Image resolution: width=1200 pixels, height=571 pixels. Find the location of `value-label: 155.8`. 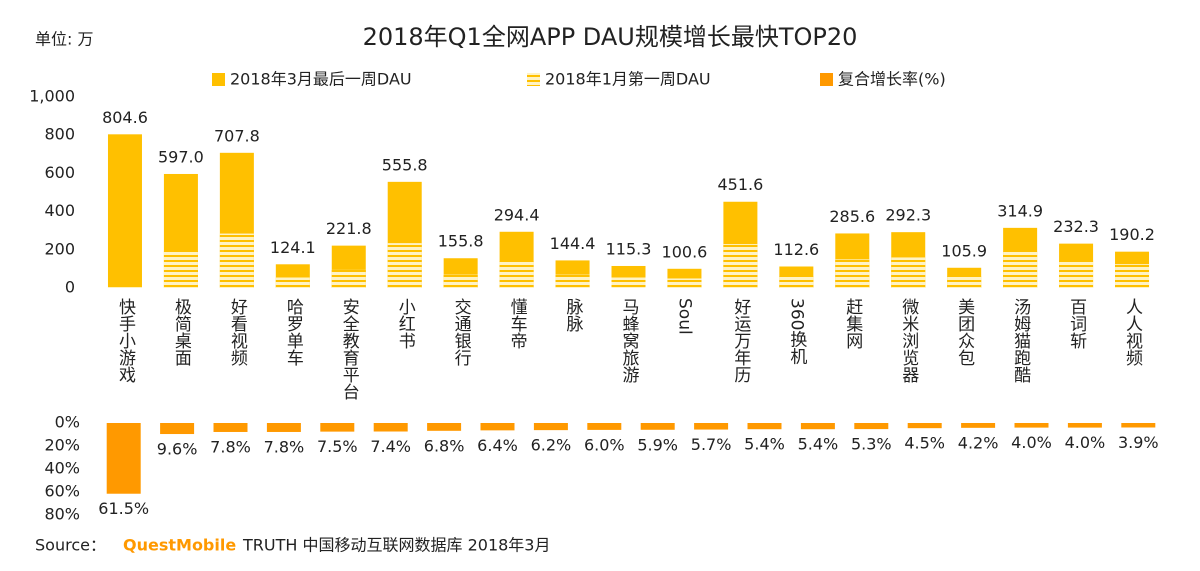

value-label: 155.8 is located at coordinates (461, 241).